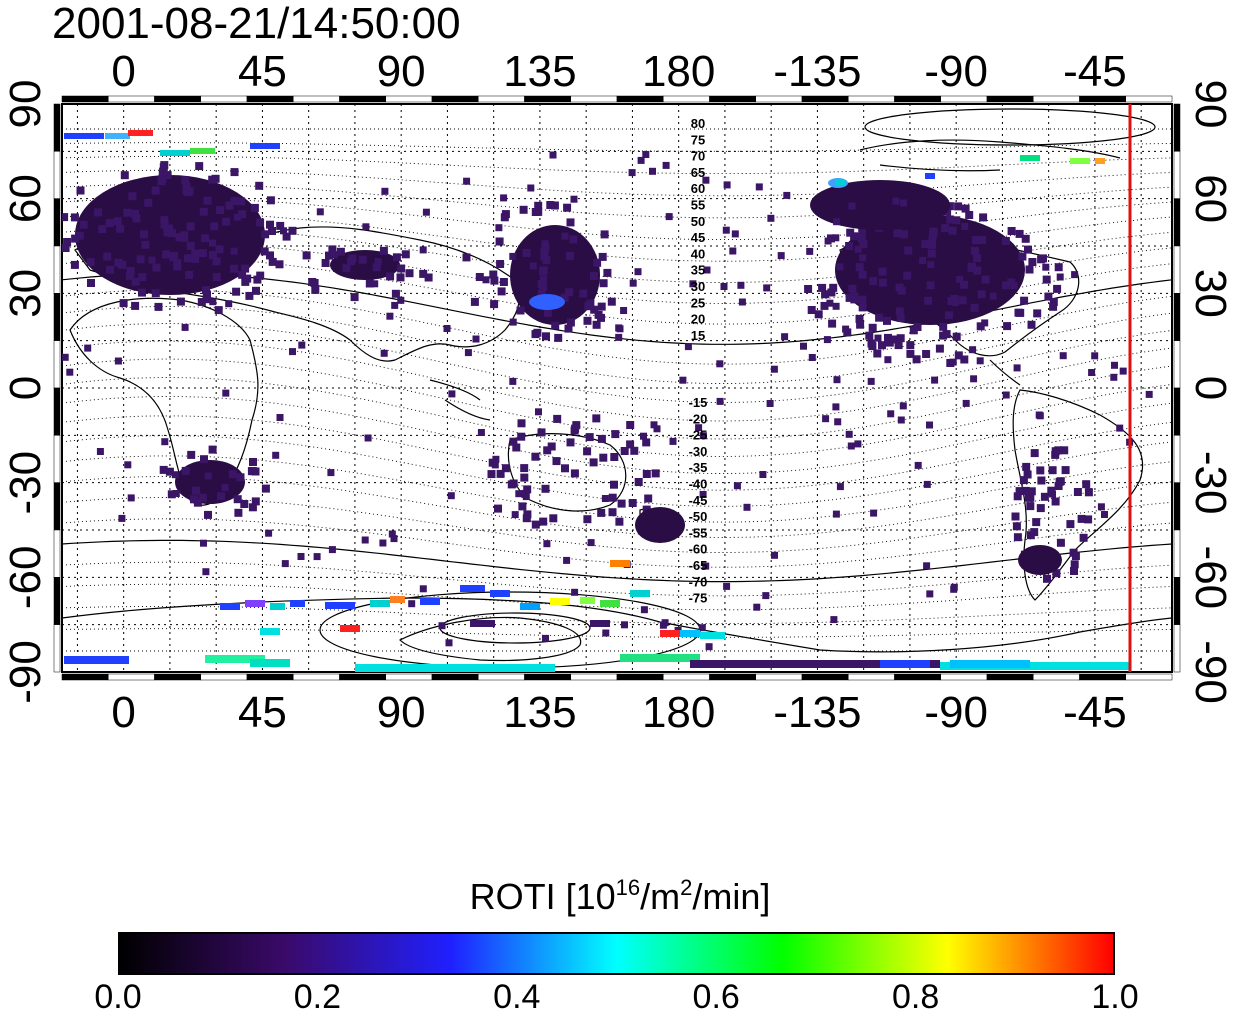 Image resolution: width=1240 pixels, height=1024 pixels. I want to click on lon-tick-label-top: 135, so click(539, 71).